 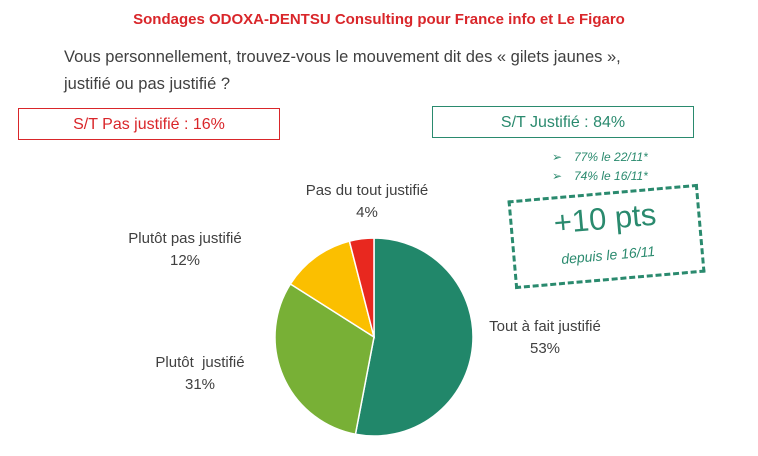 I want to click on slice-name: Tout à fait justifié, so click(x=545, y=326).